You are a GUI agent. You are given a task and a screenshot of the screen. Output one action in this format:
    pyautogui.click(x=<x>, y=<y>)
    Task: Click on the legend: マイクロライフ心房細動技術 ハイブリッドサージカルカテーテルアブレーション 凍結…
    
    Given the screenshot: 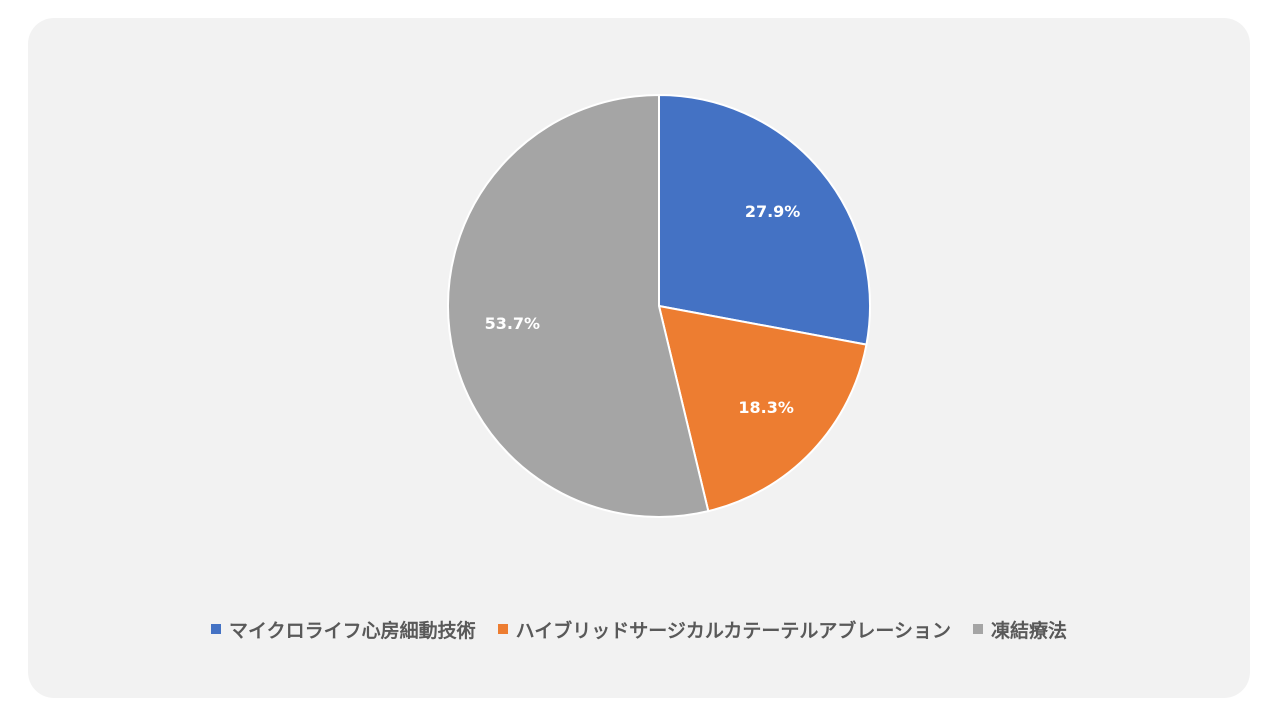 What is the action you would take?
    pyautogui.click(x=639, y=629)
    